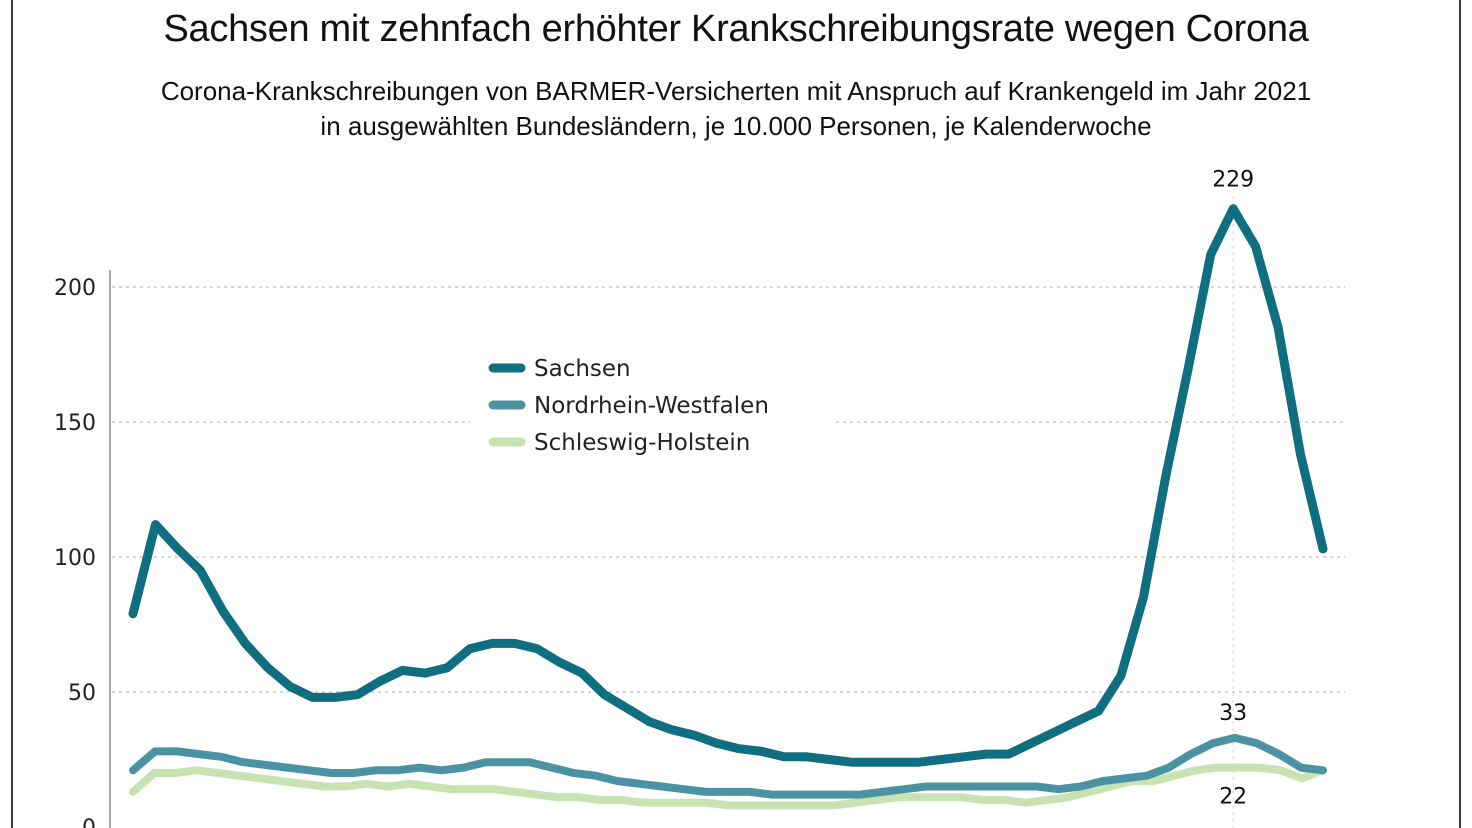  I want to click on series-line-nordrhein-westfalen, so click(728, 766).